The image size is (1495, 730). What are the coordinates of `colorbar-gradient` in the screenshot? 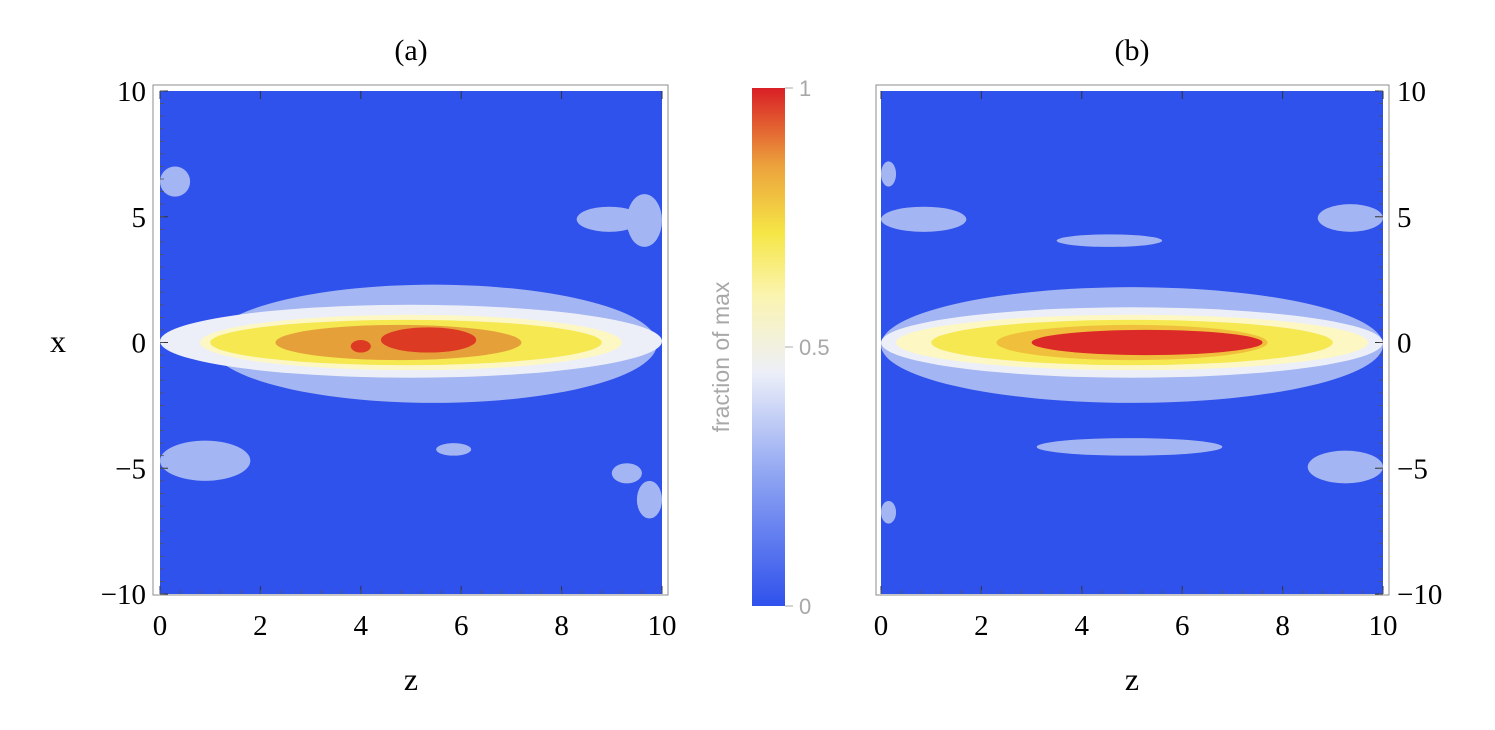 It's located at (768, 347).